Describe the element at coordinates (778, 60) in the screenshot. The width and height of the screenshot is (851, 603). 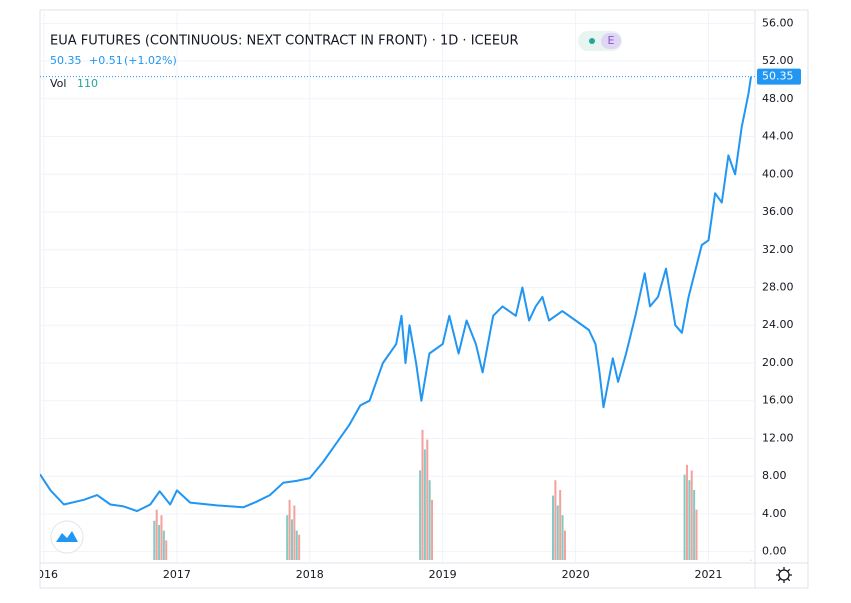
I see `y-tick-label: 52.00` at that location.